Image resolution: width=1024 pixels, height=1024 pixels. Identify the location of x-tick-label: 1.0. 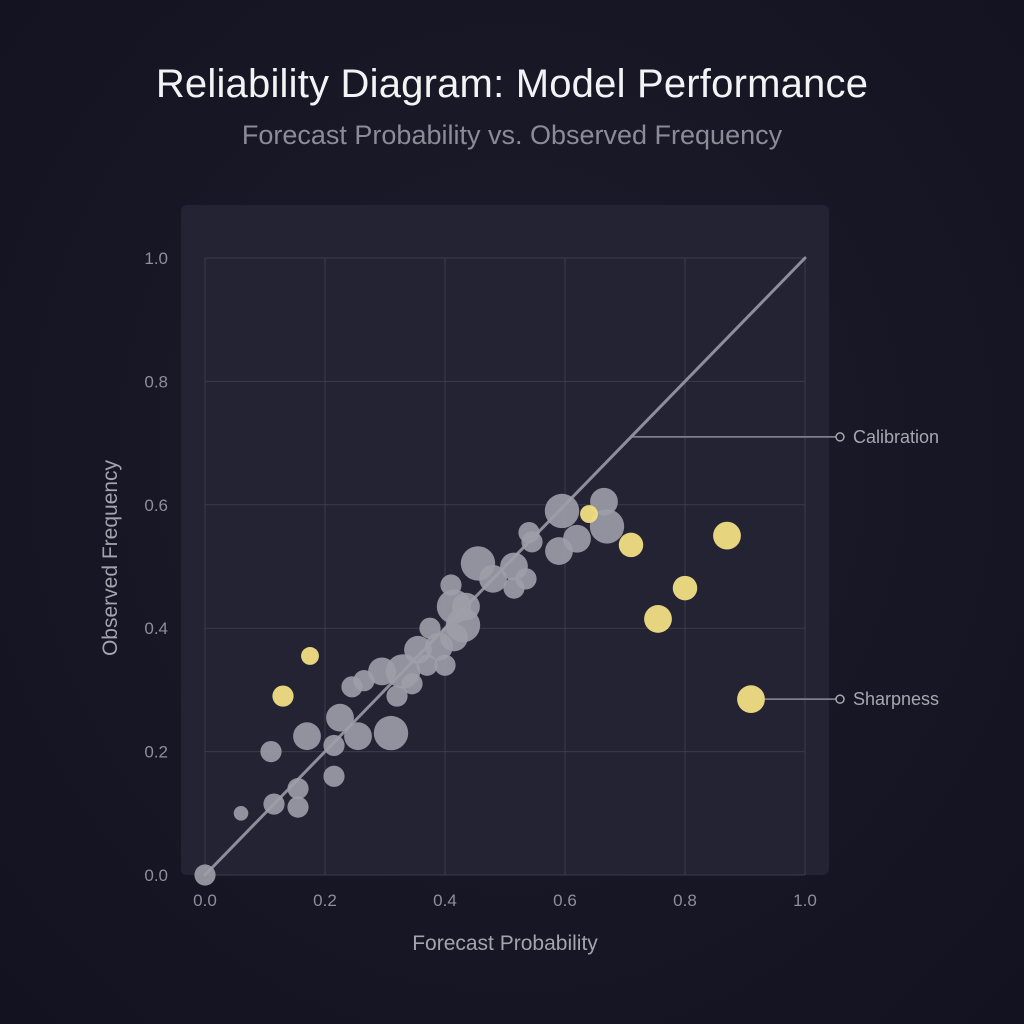
(805, 900).